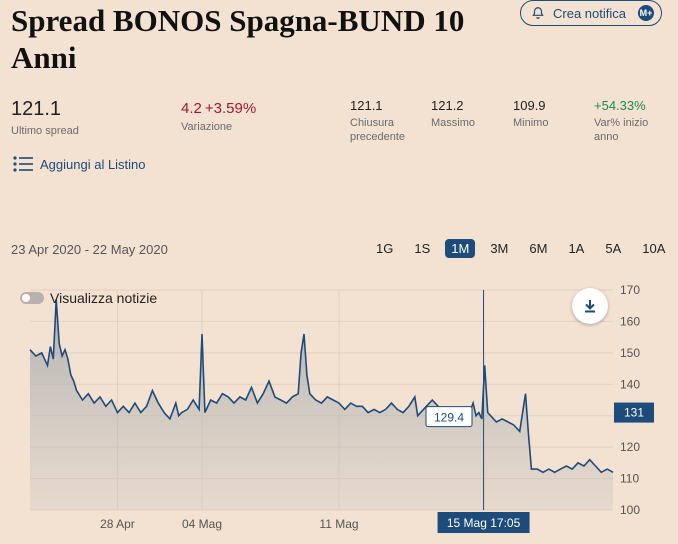  I want to click on y-tick-label: 100, so click(630, 510).